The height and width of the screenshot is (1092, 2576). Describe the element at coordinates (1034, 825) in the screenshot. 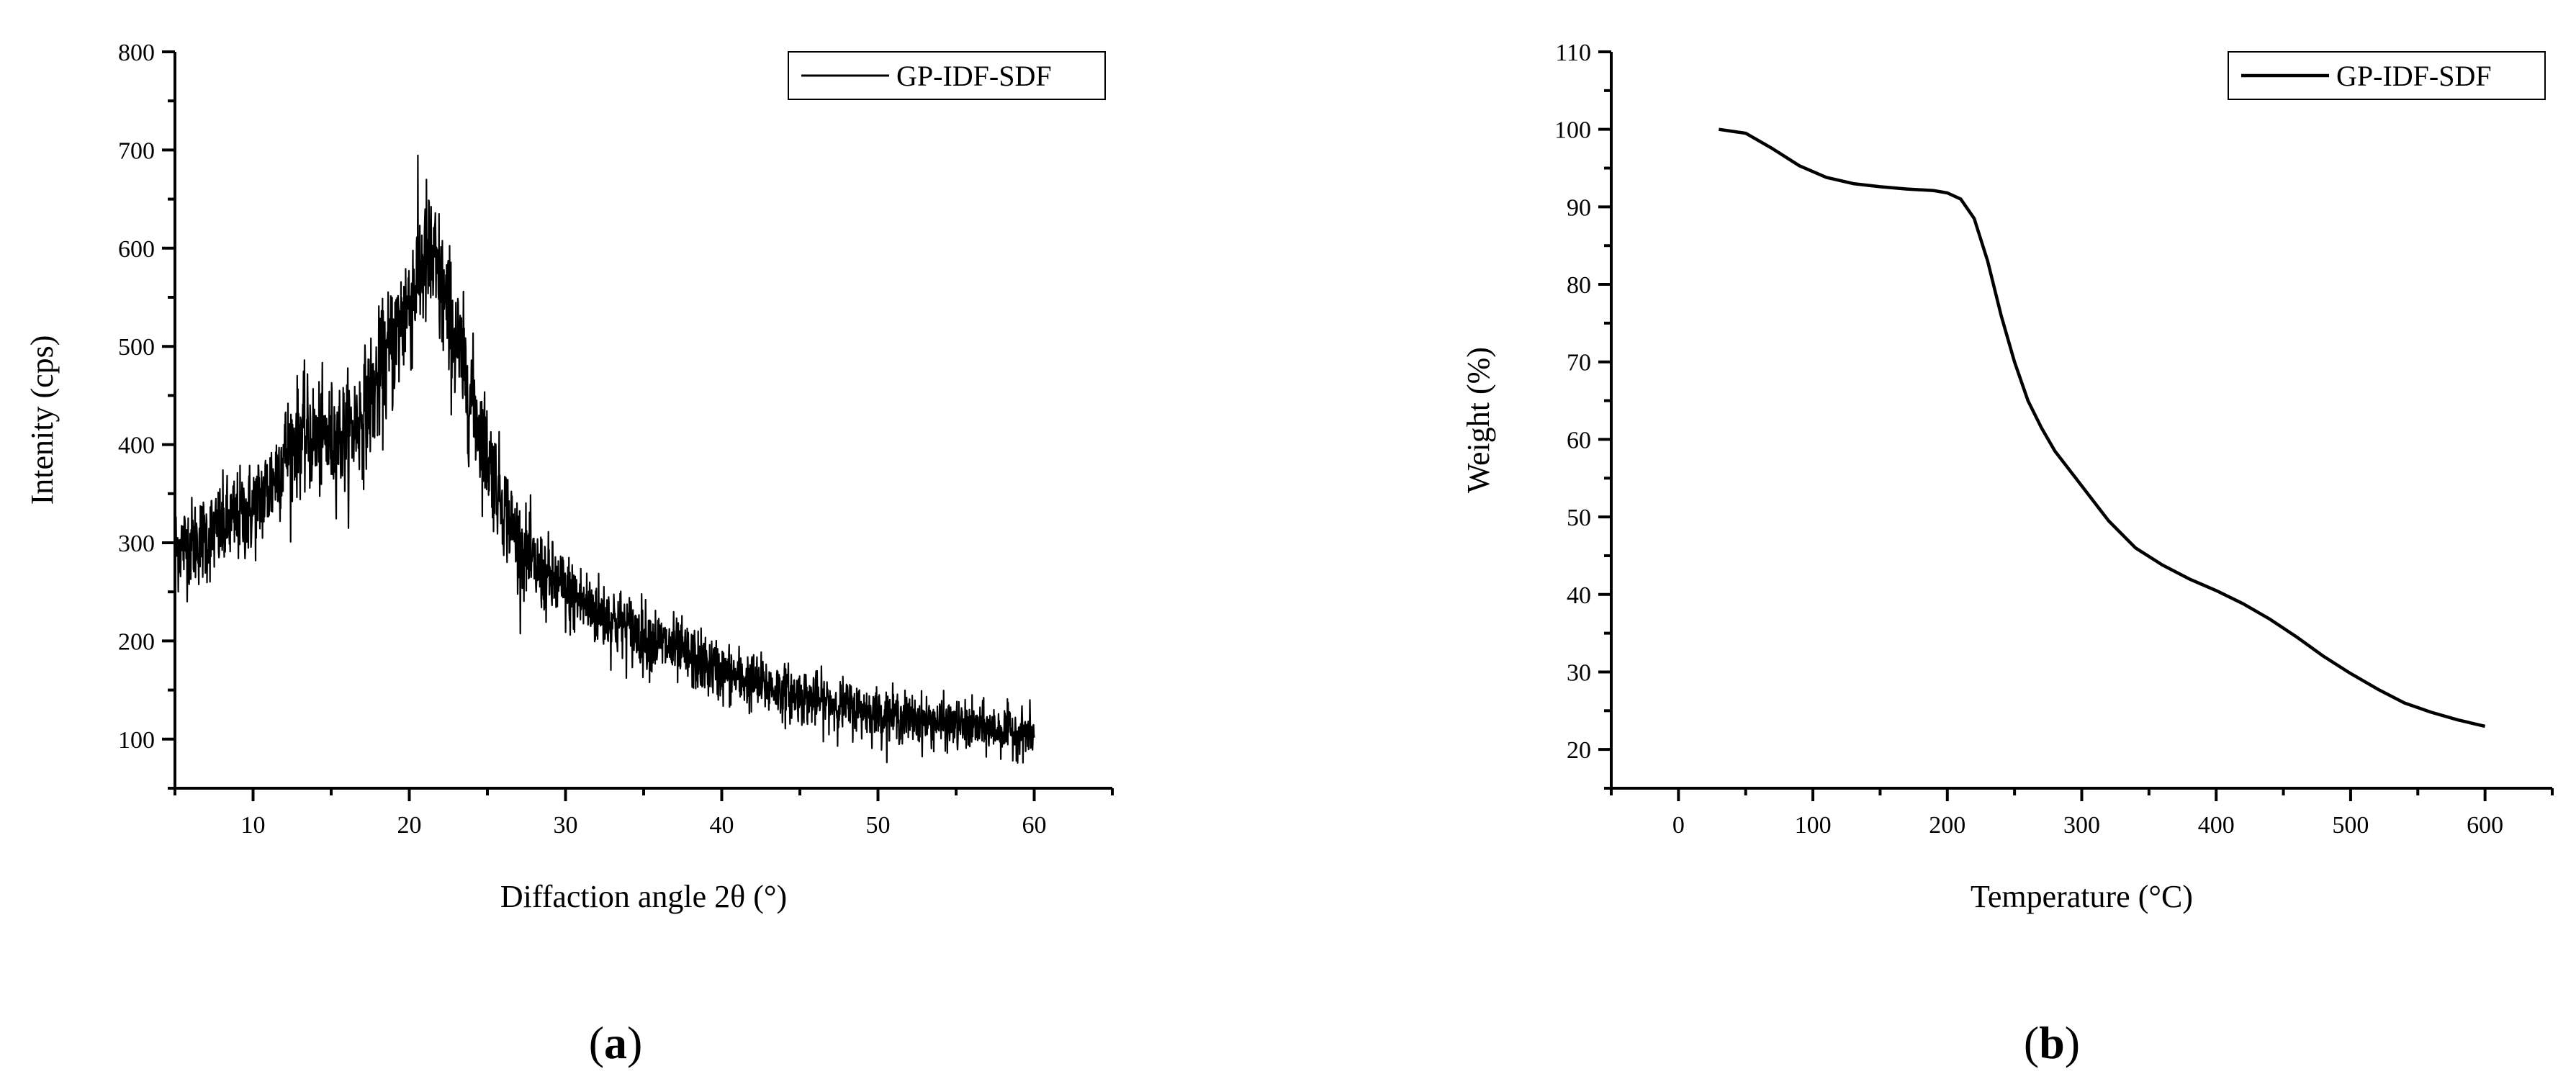

I see `x-tick-label: 60` at that location.